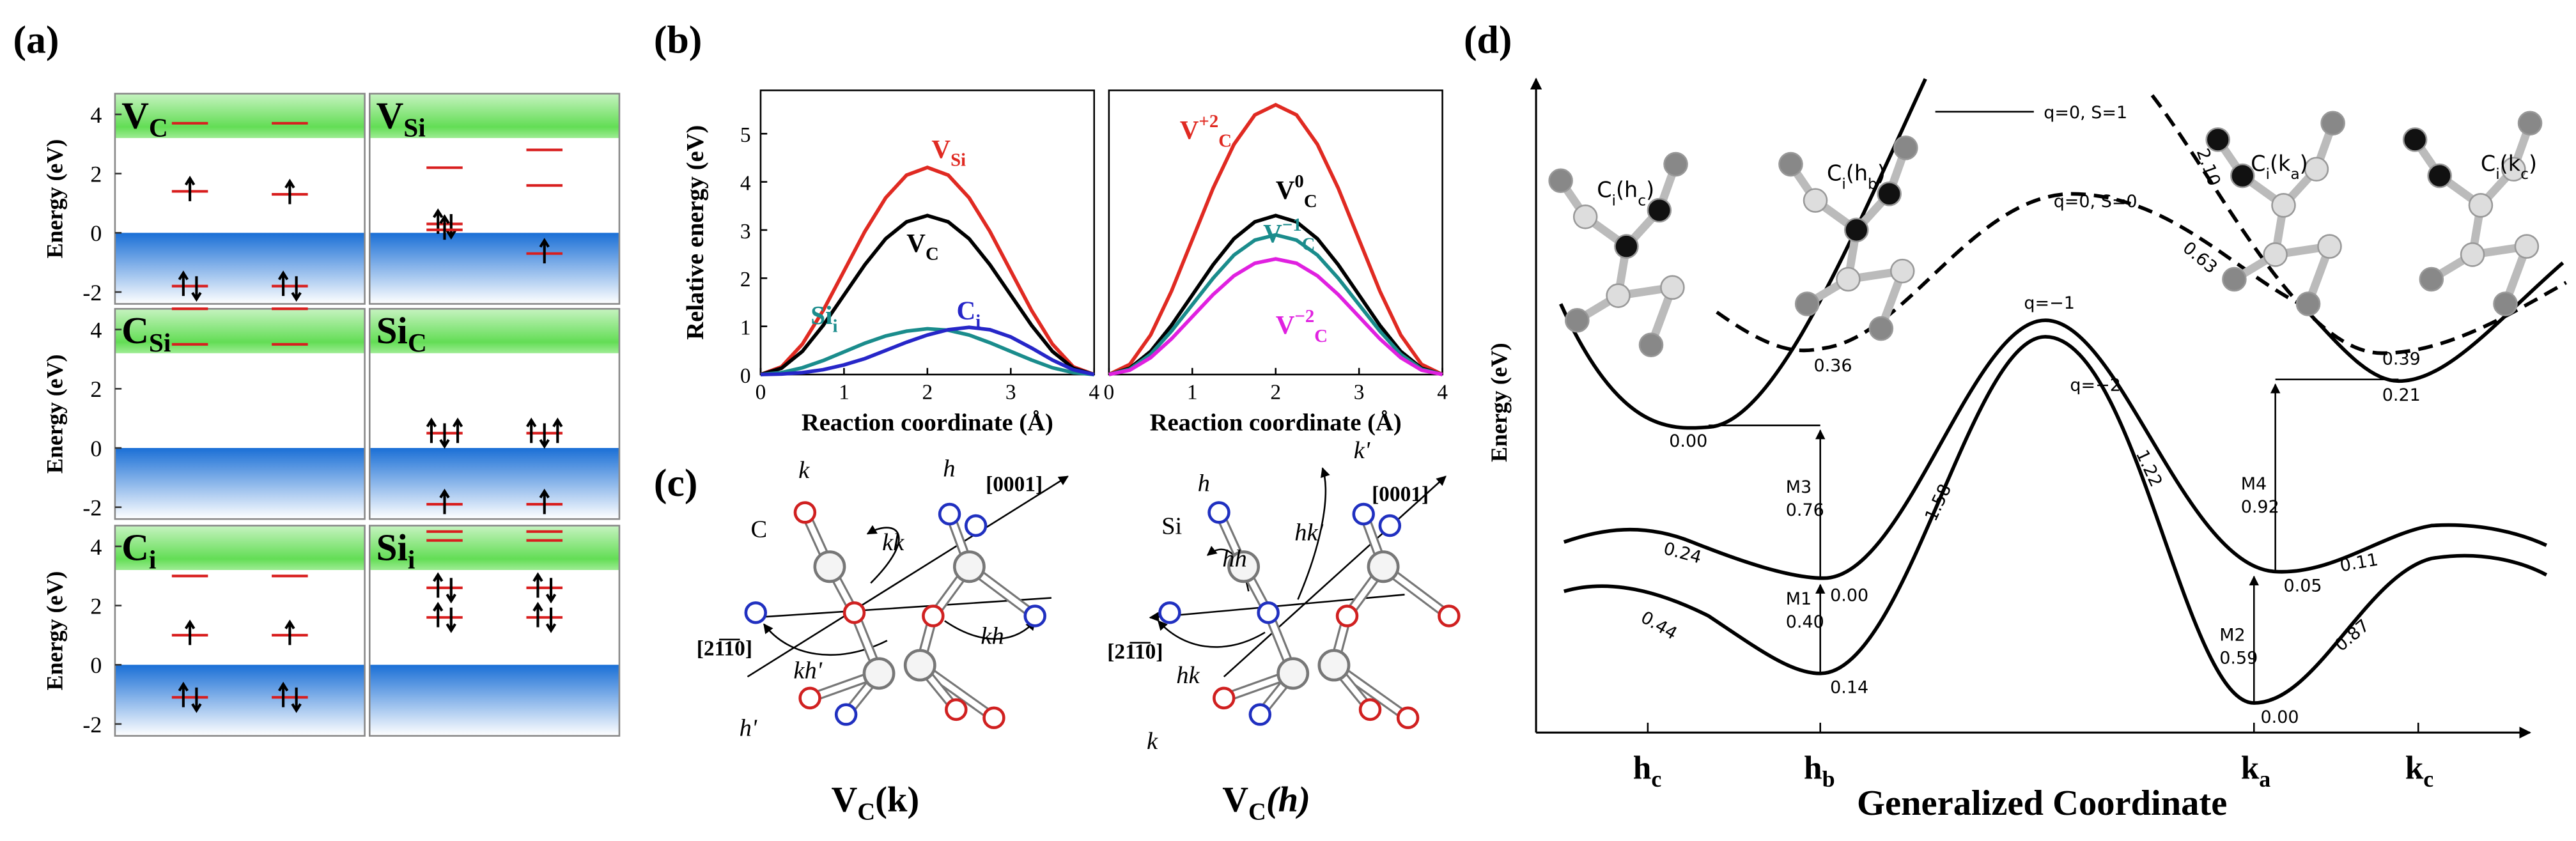 This screenshot has width=2576, height=841. What do you see at coordinates (1298, 182) in the screenshot?
I see `curve-label-part: 0` at bounding box center [1298, 182].